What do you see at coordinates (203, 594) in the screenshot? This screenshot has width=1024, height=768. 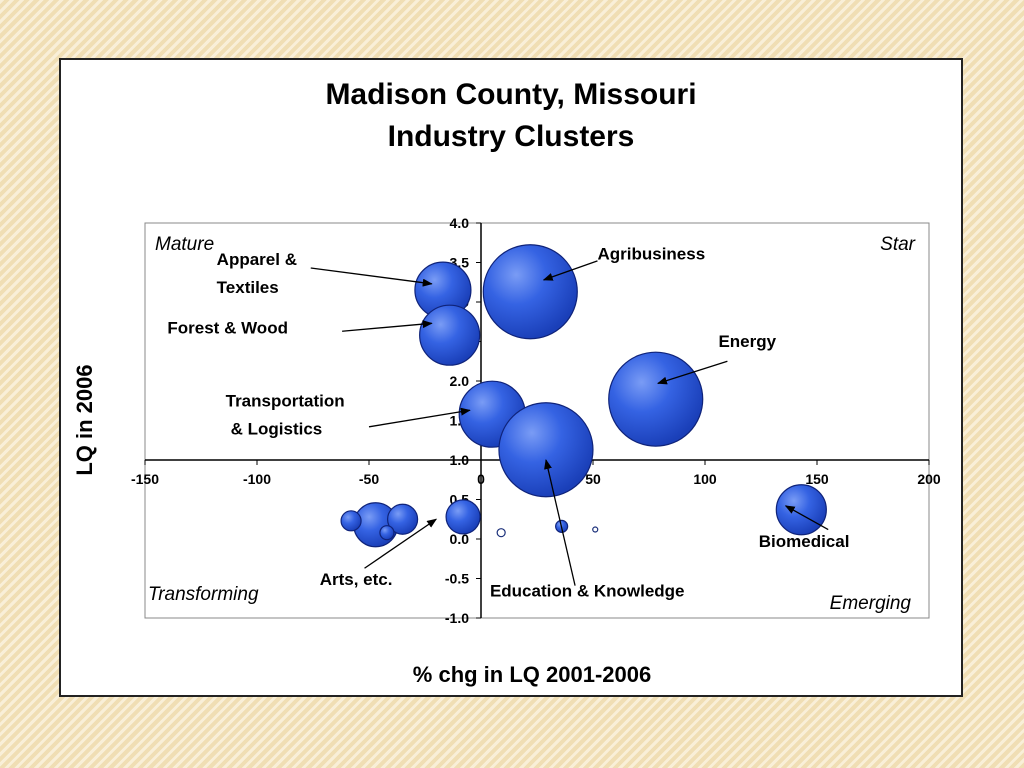 I see `quadrant-label-transforming: Transforming` at bounding box center [203, 594].